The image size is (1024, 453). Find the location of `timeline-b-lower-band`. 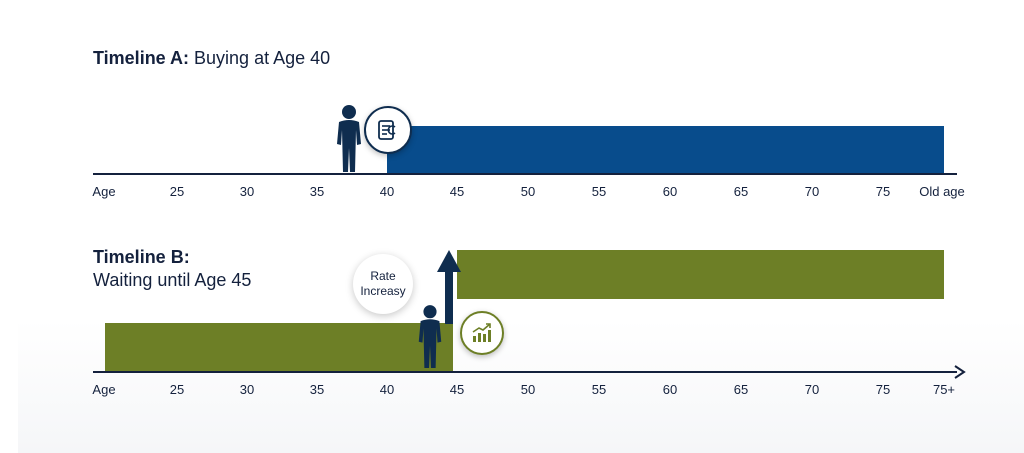

timeline-b-lower-band is located at coordinates (279, 347).